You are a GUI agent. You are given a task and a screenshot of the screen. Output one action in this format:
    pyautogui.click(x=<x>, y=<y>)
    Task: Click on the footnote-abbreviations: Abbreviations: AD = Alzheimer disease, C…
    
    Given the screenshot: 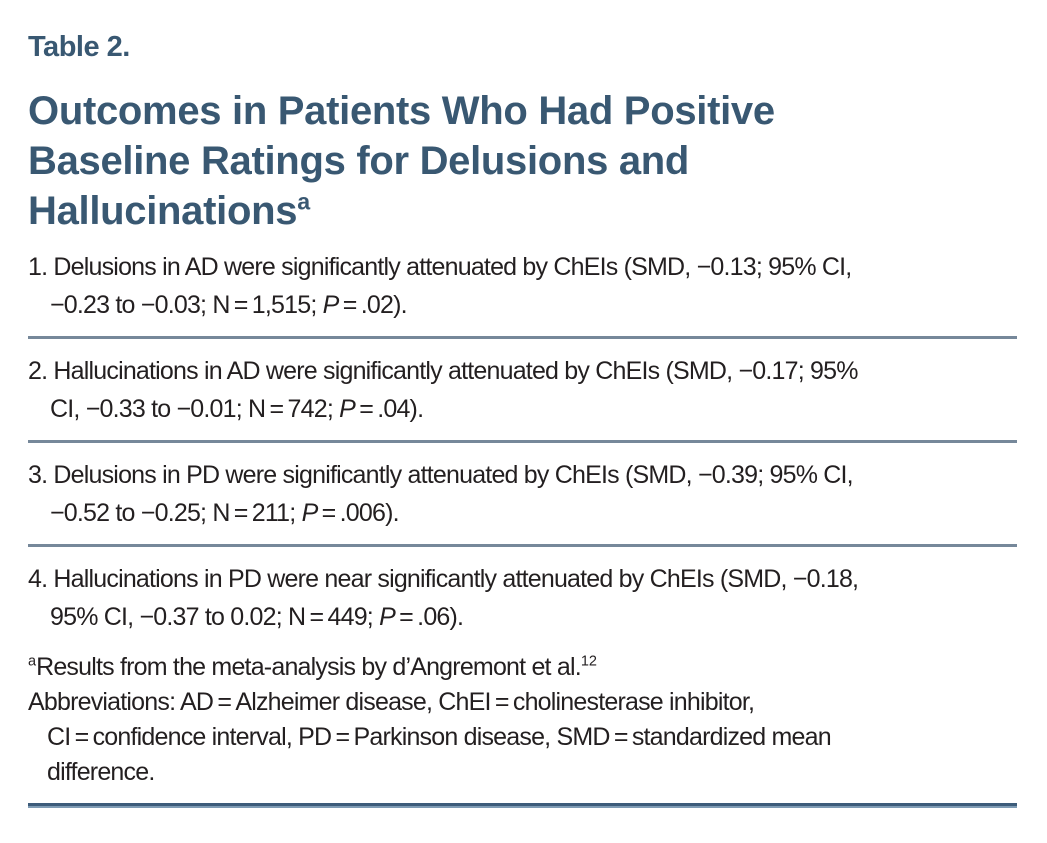 What is the action you would take?
    pyautogui.click(x=430, y=737)
    